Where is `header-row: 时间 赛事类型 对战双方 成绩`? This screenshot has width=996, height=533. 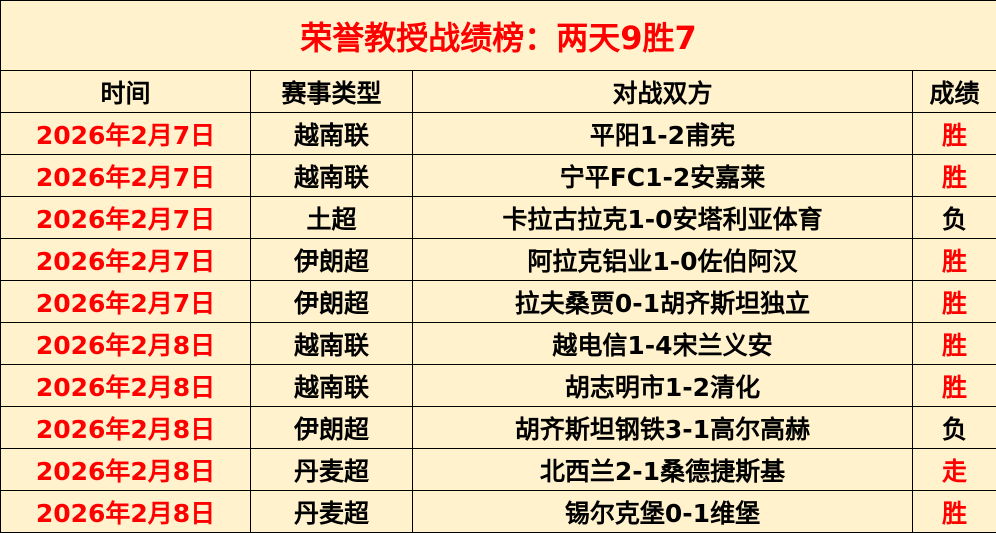
header-row: 时间 赛事类型 对战双方 成绩 is located at coordinates (498, 91).